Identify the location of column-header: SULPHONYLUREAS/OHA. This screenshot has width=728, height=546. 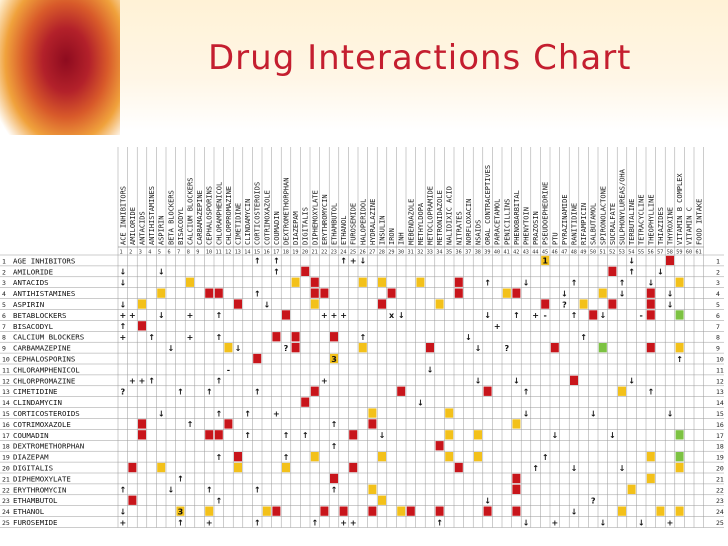
(623, 206).